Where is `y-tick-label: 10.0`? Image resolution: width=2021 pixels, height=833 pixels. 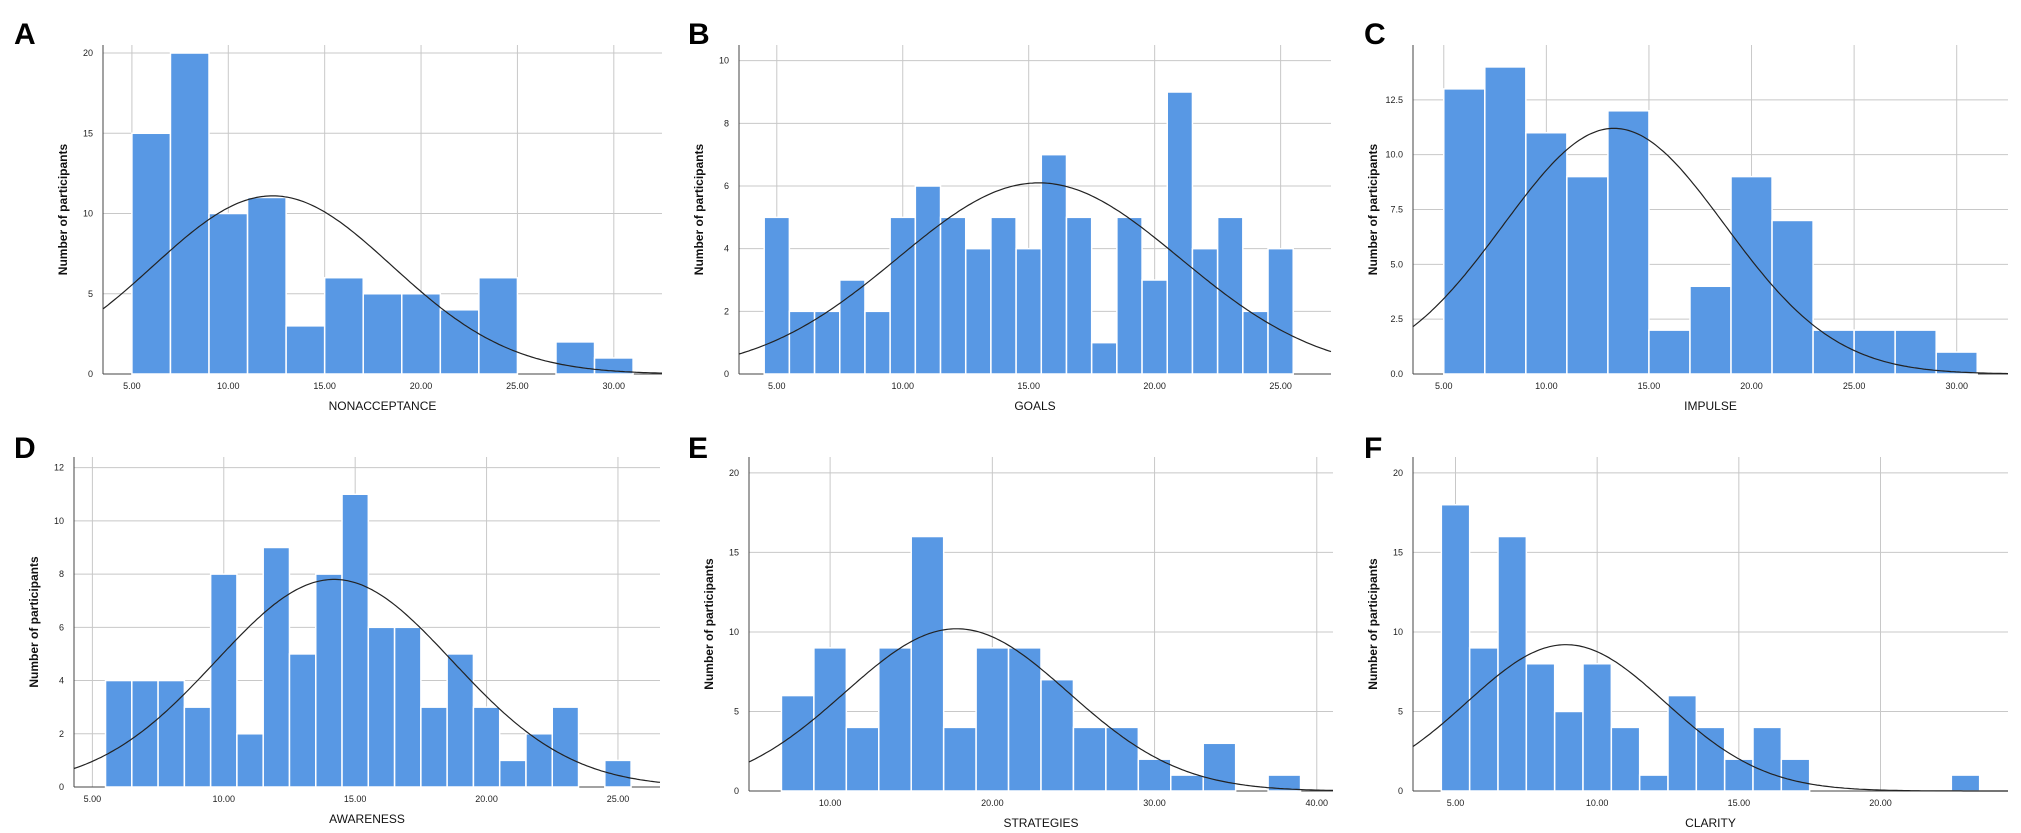 y-tick-label: 10.0 is located at coordinates (1394, 155).